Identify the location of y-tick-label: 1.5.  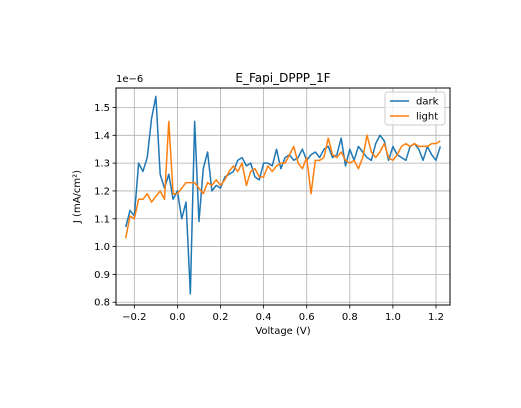
(102, 108).